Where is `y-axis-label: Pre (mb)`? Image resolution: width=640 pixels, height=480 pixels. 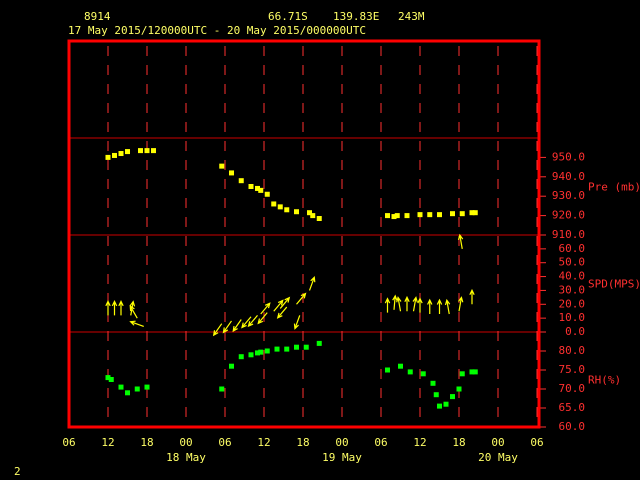
y-axis-label: Pre (mb) is located at coordinates (614, 187).